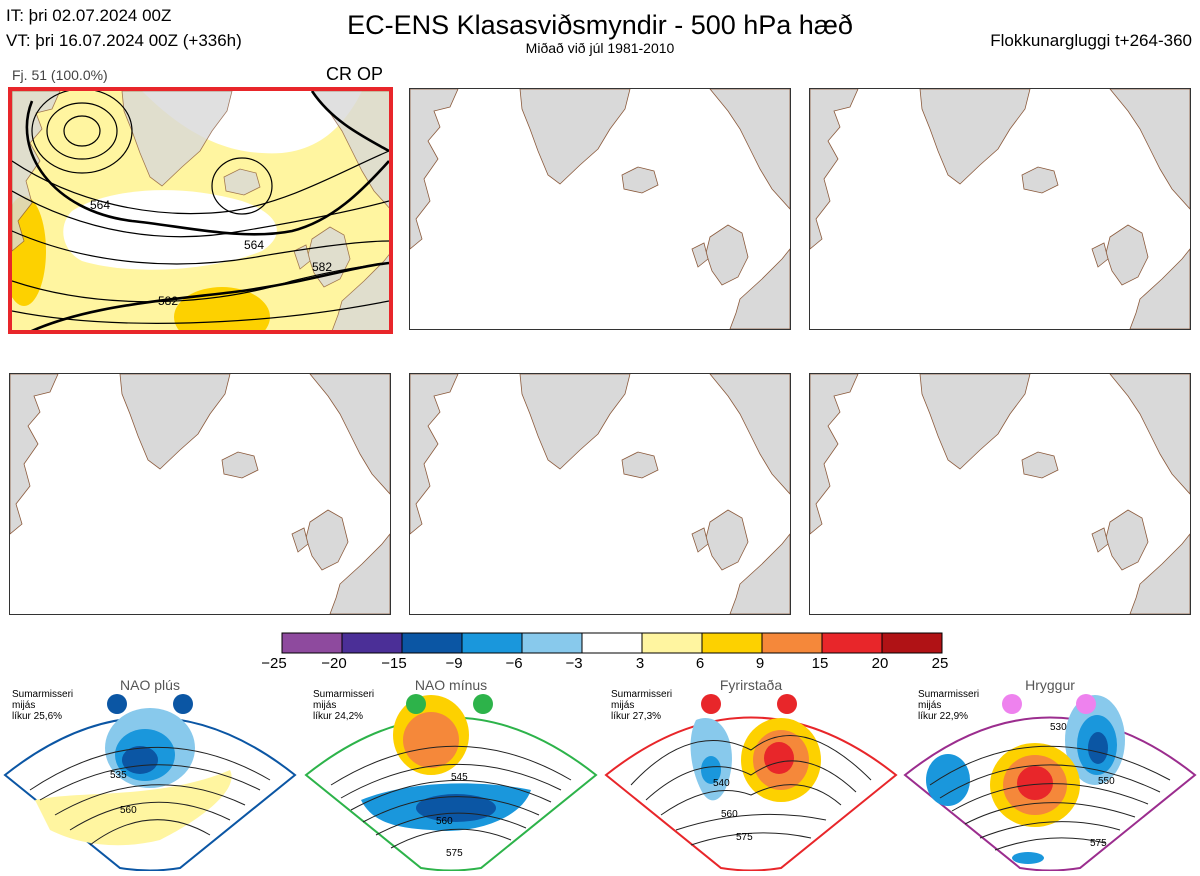  I want to click on cb-tick-1: −20, so click(334, 663).